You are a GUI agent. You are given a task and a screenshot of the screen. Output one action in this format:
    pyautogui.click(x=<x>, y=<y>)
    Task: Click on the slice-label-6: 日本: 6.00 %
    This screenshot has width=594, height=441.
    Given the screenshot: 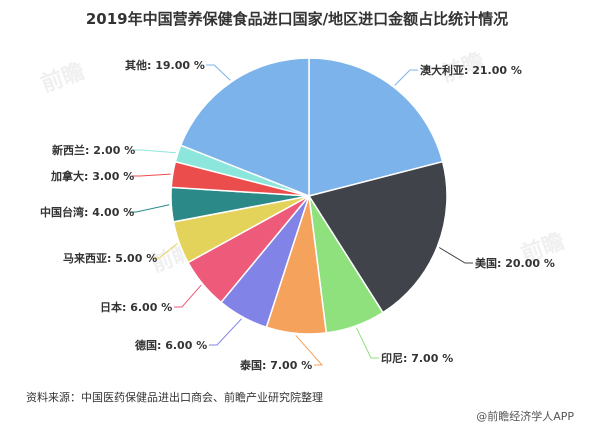 What is the action you would take?
    pyautogui.click(x=136, y=307)
    